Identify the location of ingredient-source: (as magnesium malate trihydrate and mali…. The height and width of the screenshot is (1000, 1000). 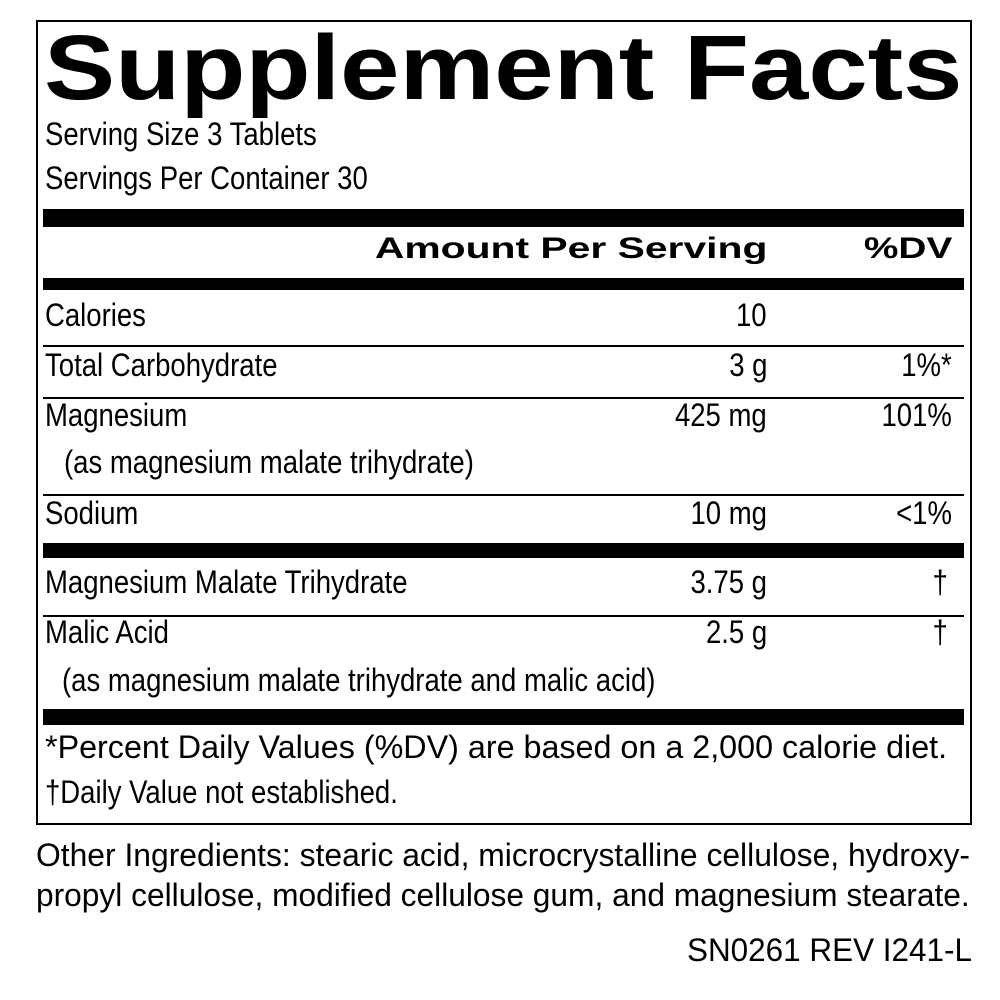
(359, 680).